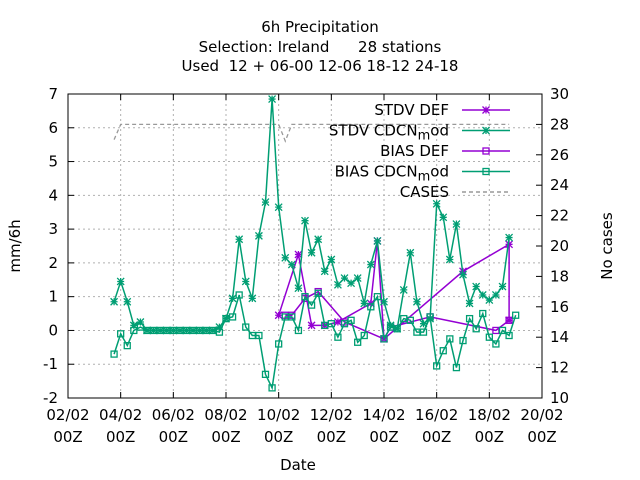  I want to click on y2-tick-label: 12, so click(559, 368).